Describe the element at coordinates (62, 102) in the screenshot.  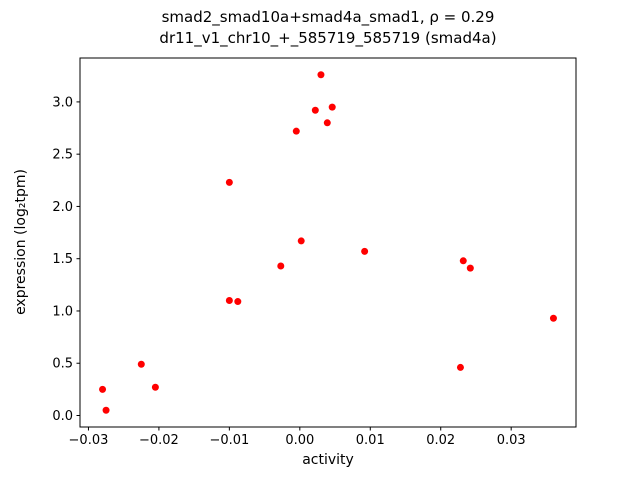
I see `y-tick-label: 3.0` at that location.